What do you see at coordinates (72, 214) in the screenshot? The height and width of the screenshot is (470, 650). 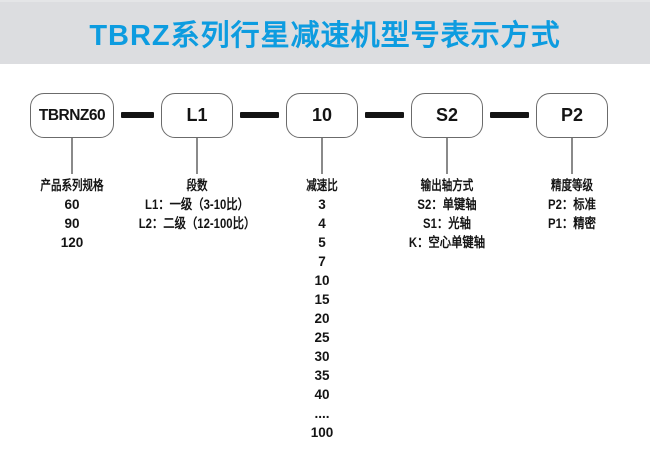 I see `column-series: 产品系列规格 60 90 120` at bounding box center [72, 214].